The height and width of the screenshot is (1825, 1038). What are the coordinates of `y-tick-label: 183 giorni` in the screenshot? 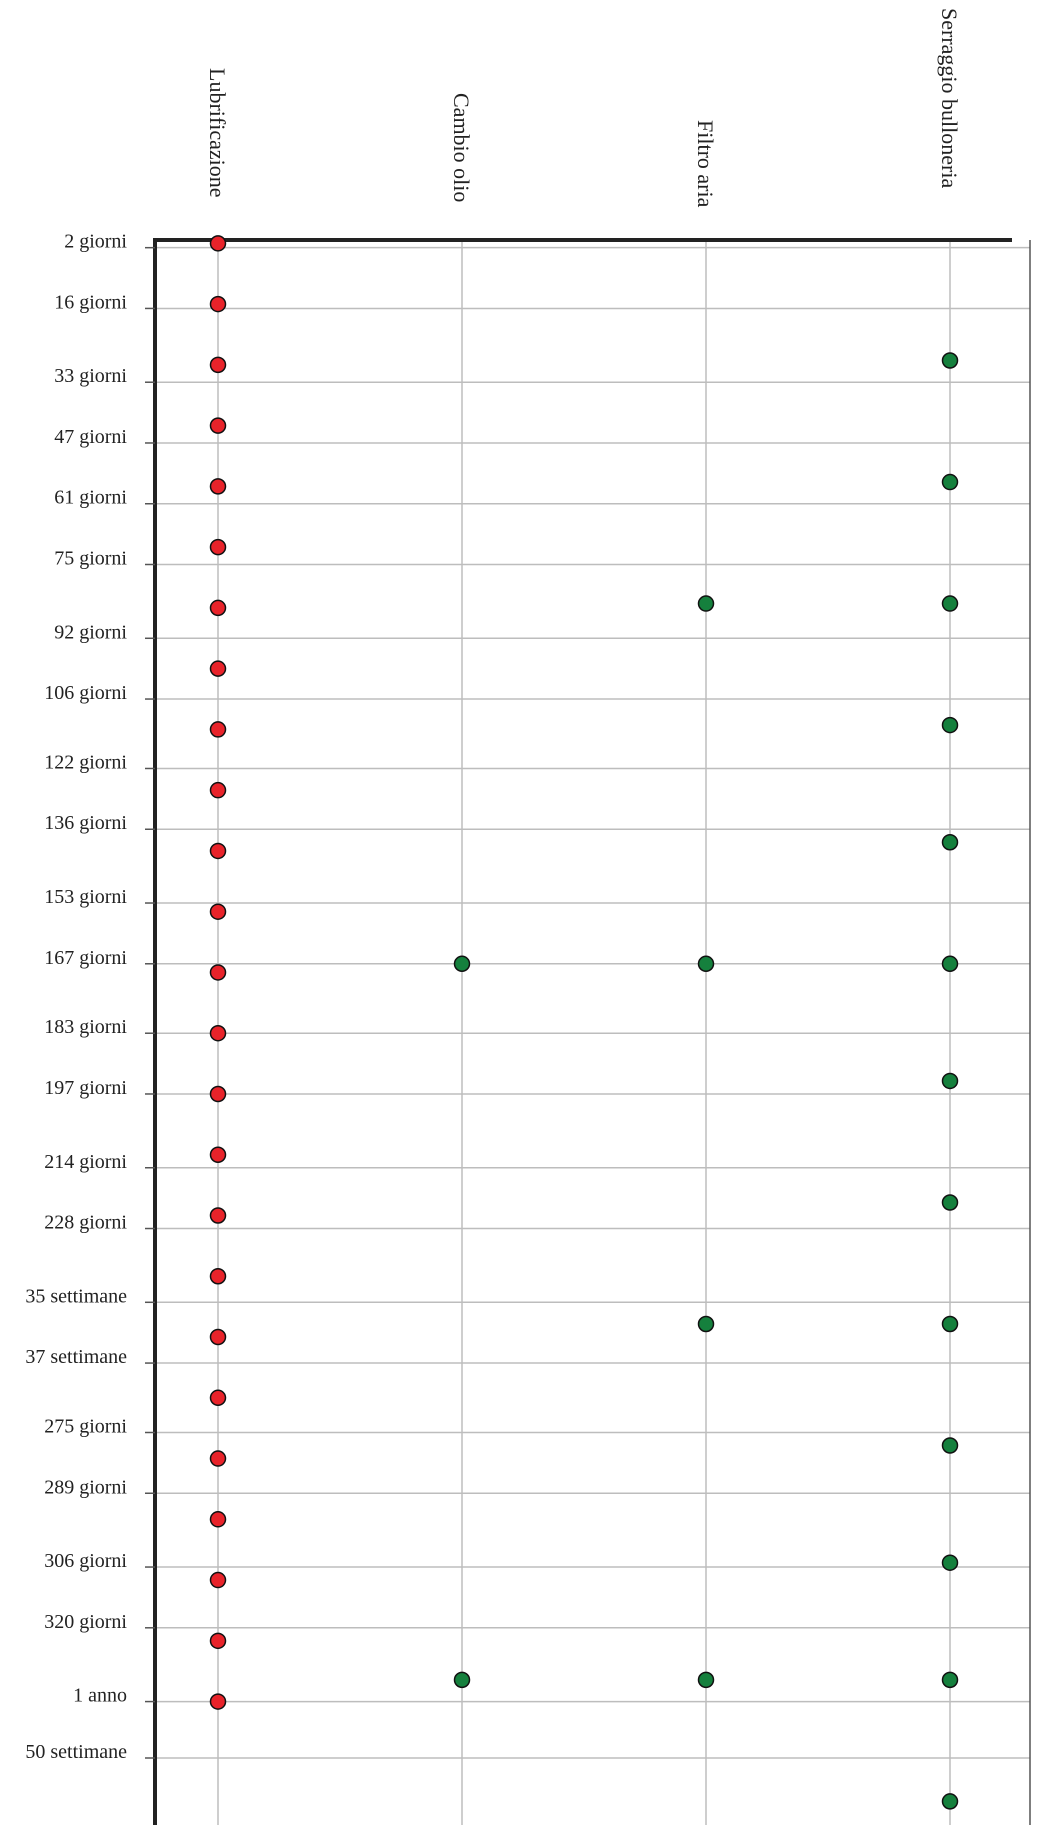 It's located at (85, 1027).